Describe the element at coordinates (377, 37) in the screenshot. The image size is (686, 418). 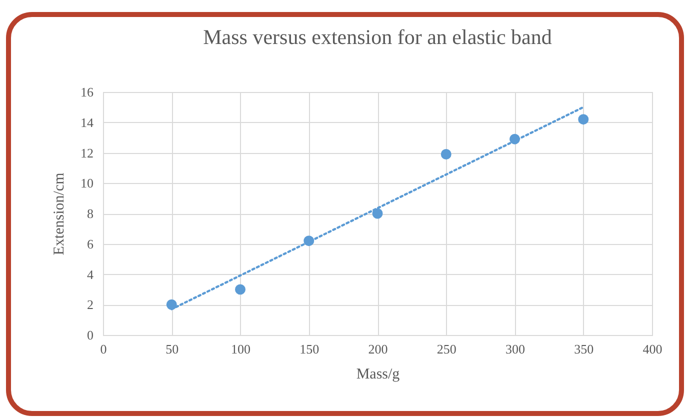
I see `chart-title: Mass versus extension for an elastic band` at that location.